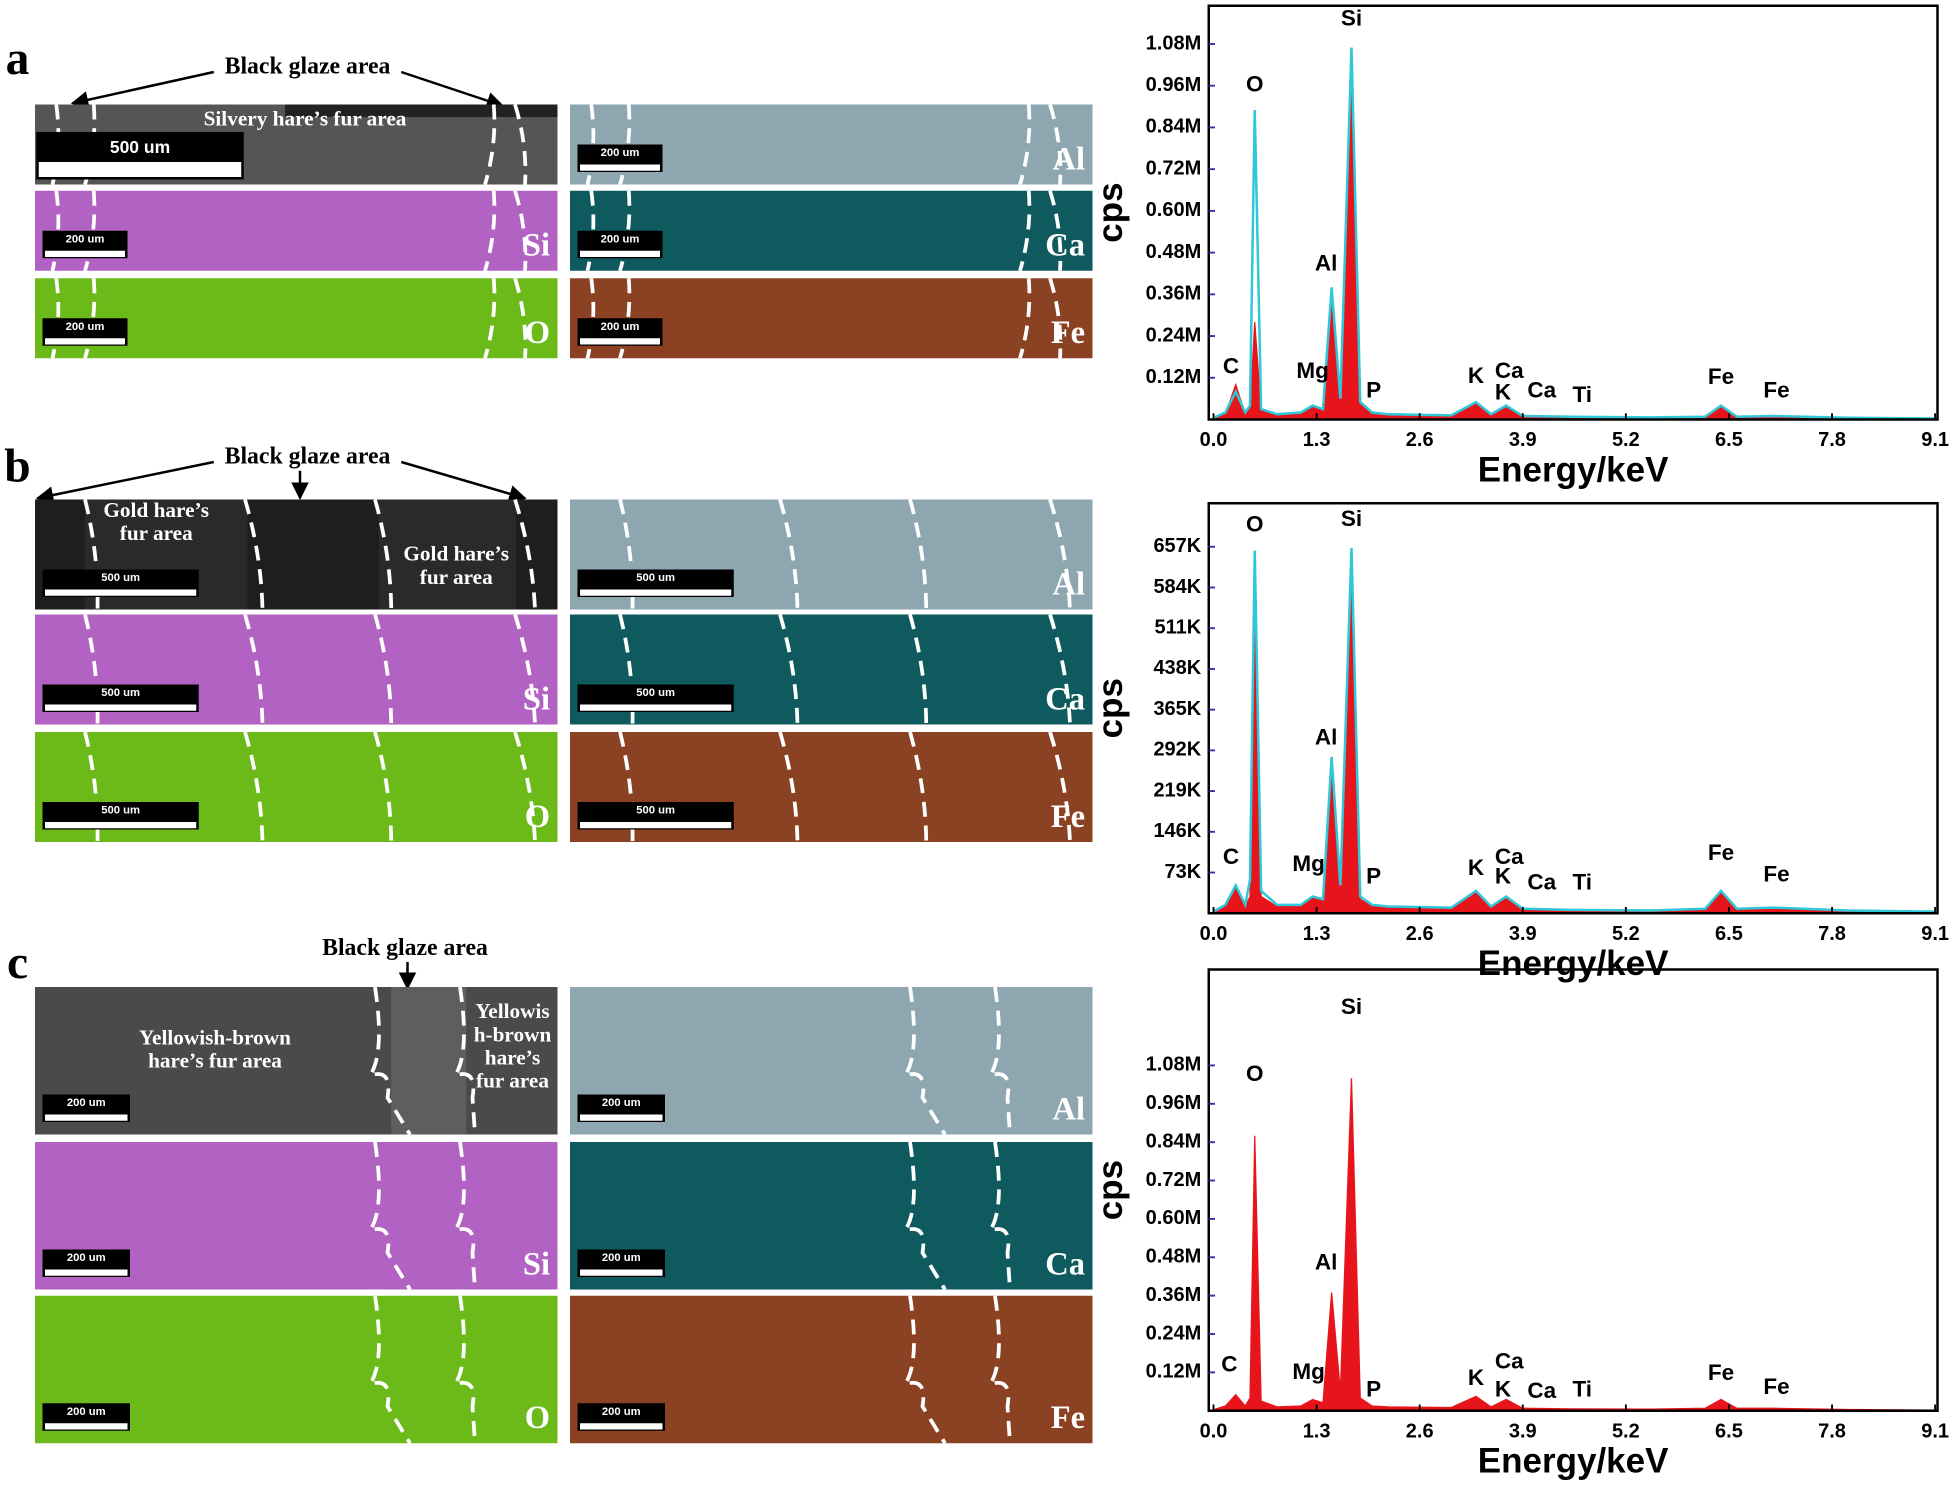 Image resolution: width=1960 pixels, height=1489 pixels. Describe the element at coordinates (1582, 882) in the screenshot. I see `peak-label: Ti` at that location.